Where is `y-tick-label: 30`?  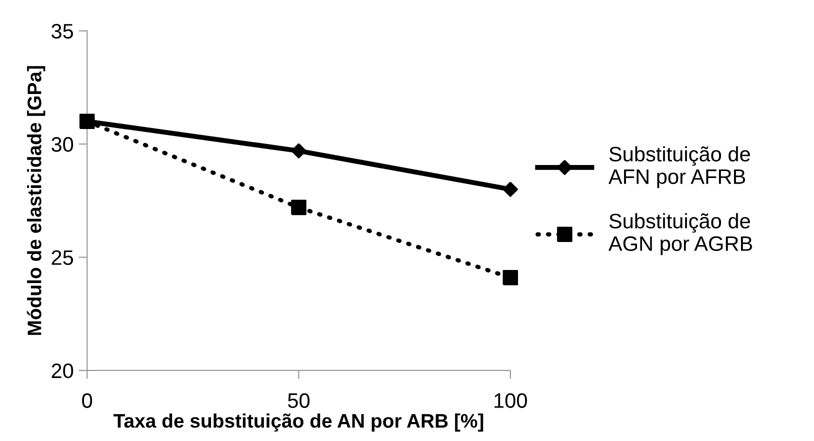
y-tick-label: 30 is located at coordinates (63, 144).